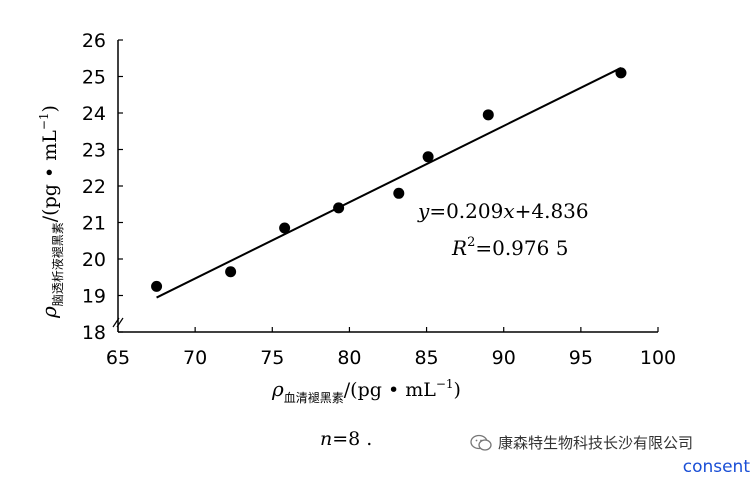  I want to click on y-label-subscript: 脑透析液褪黑素, so click(57, 264).